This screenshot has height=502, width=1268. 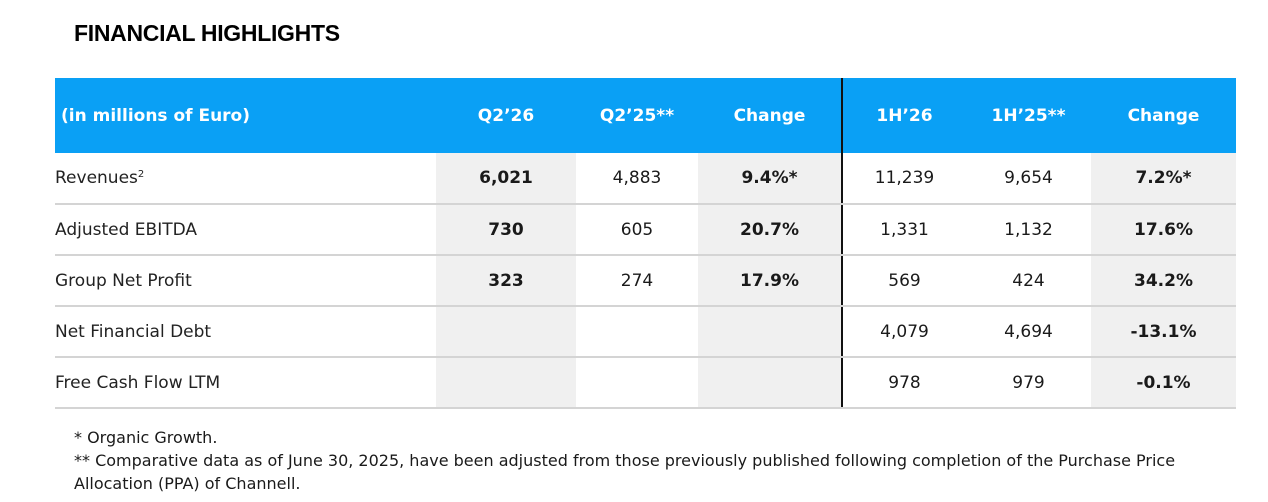 What do you see at coordinates (1163, 332) in the screenshot?
I see `table-cell: -13.1%` at bounding box center [1163, 332].